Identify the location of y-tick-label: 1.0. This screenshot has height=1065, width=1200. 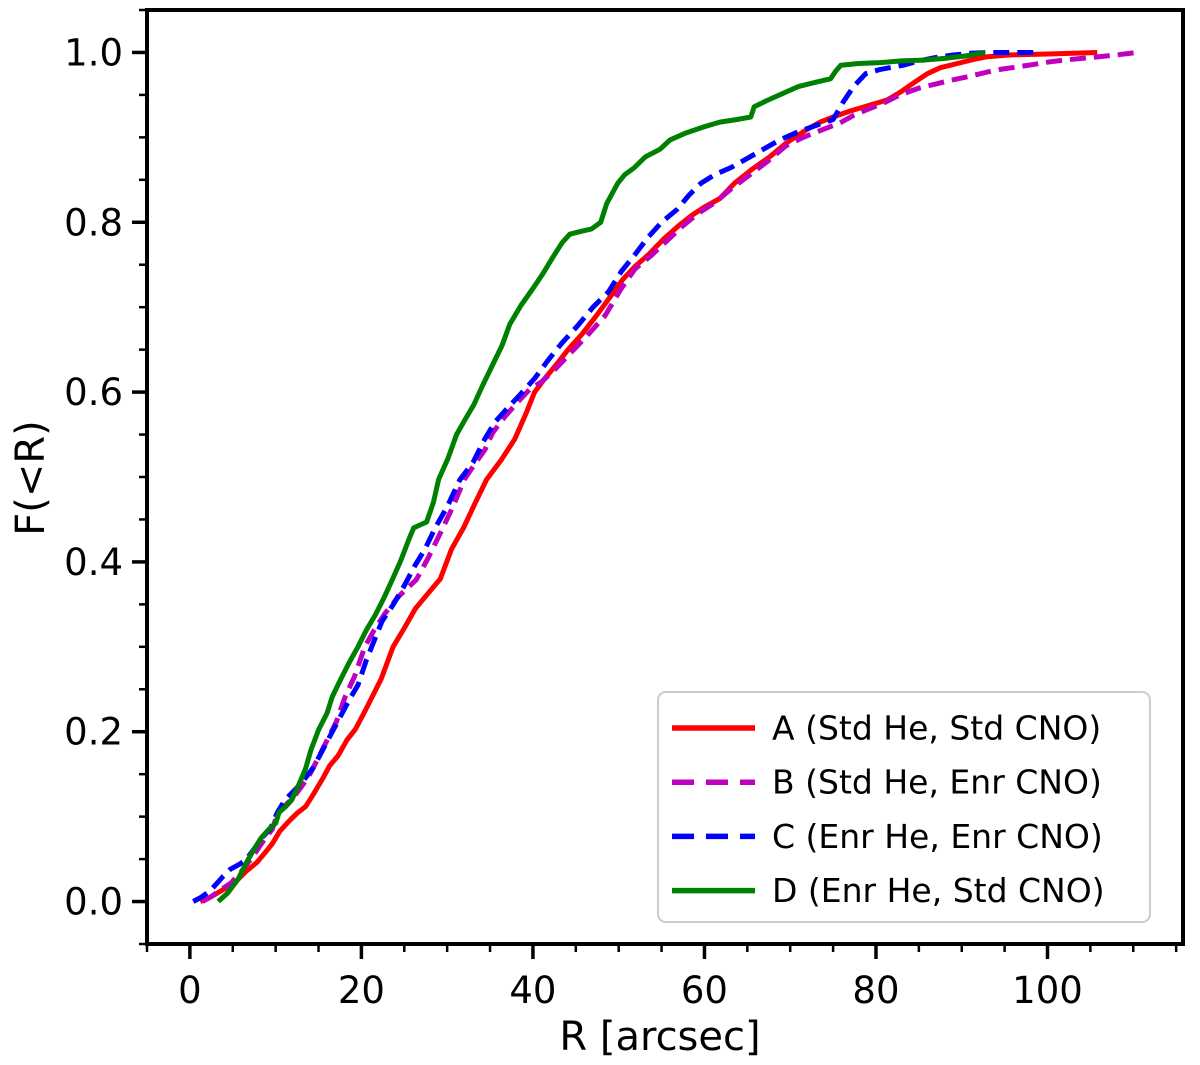
(93, 52).